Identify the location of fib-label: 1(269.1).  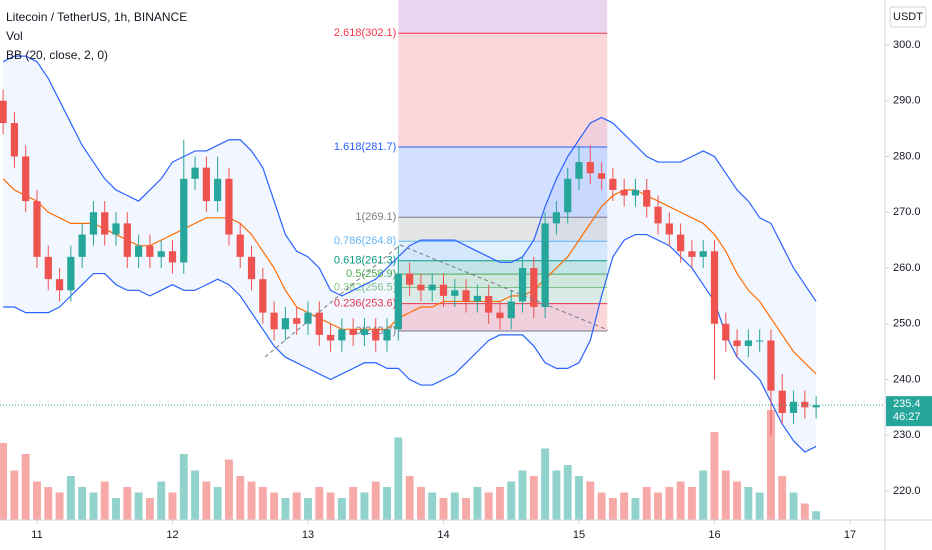
(375, 217).